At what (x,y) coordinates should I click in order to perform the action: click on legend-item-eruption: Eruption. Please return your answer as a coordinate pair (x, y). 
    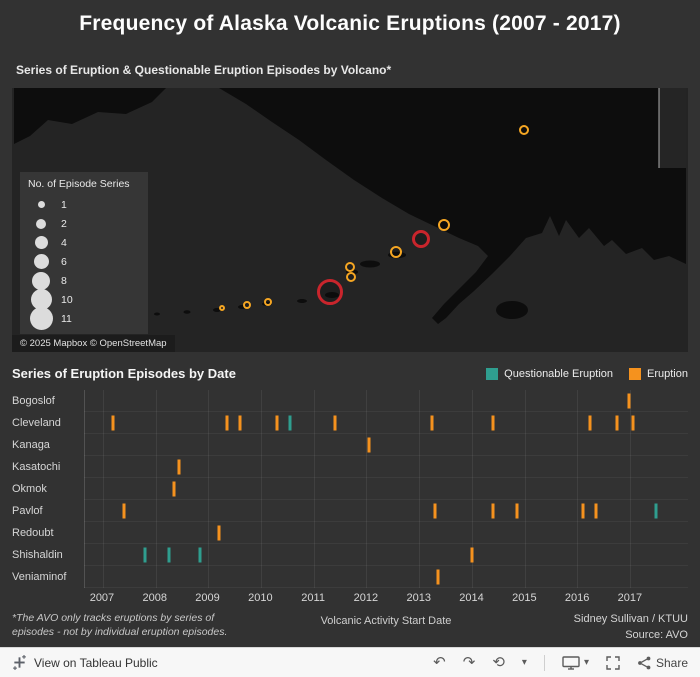
    Looking at the image, I should click on (658, 373).